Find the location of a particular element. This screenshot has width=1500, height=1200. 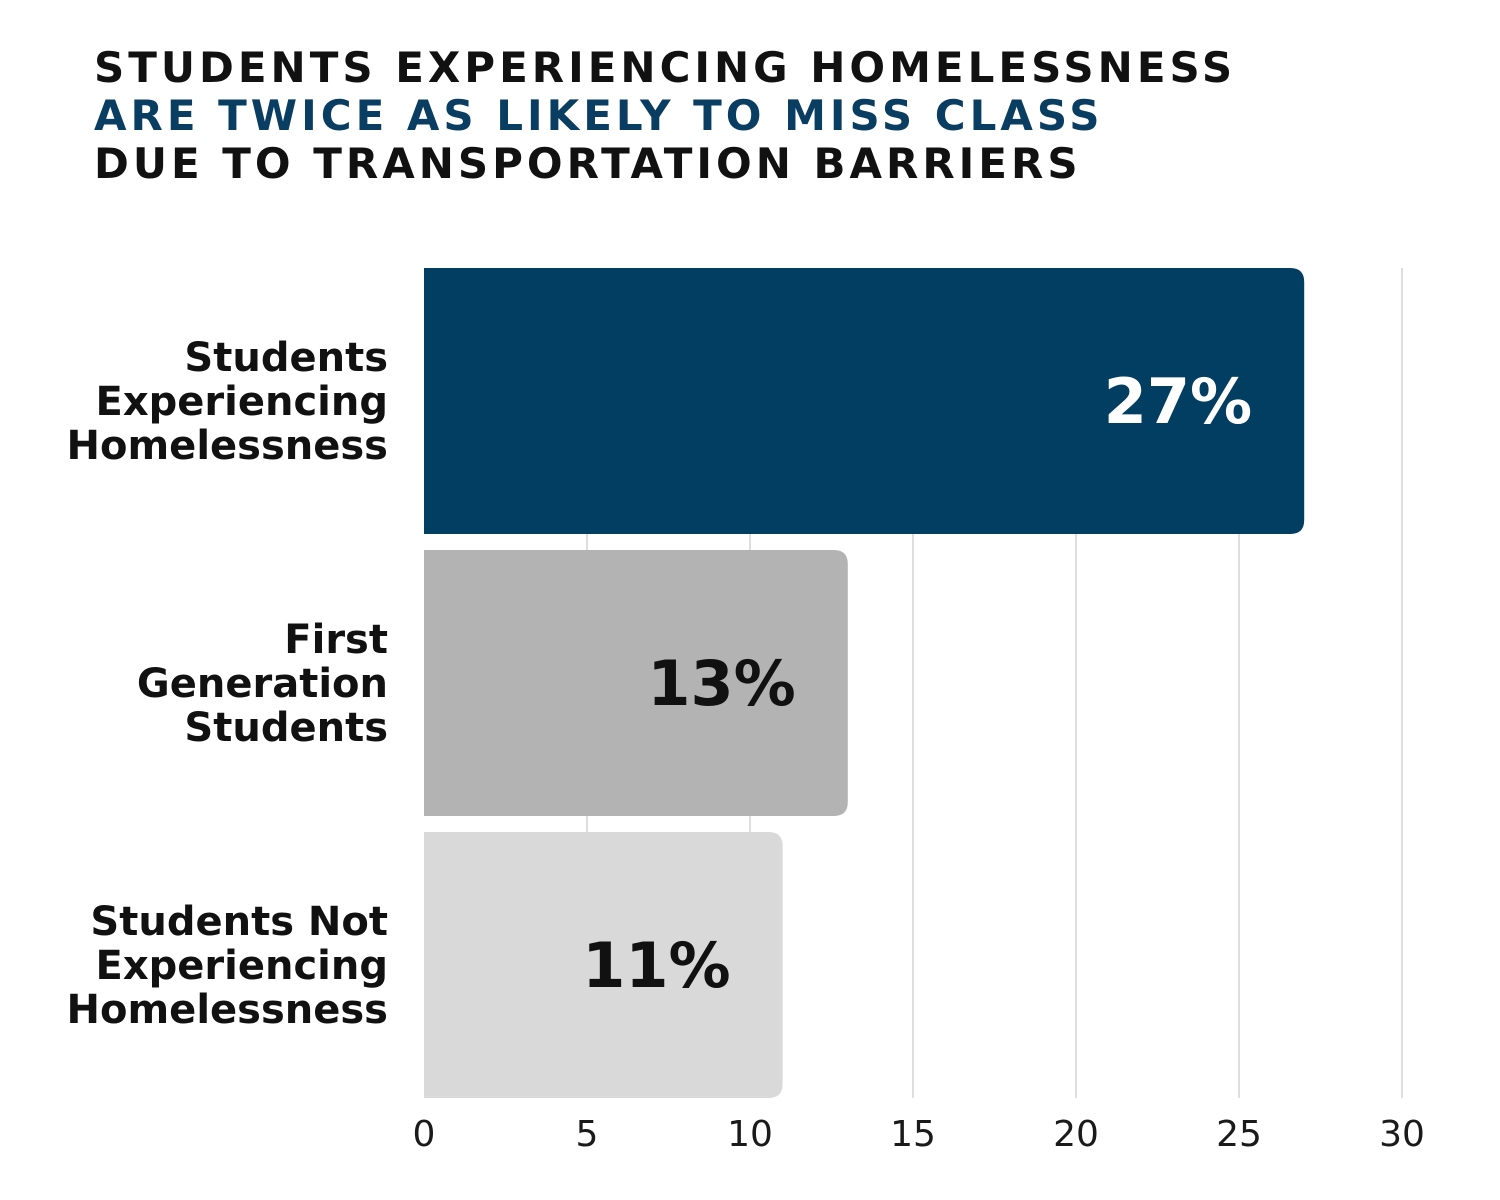

data-label: 27% is located at coordinates (1178, 401).